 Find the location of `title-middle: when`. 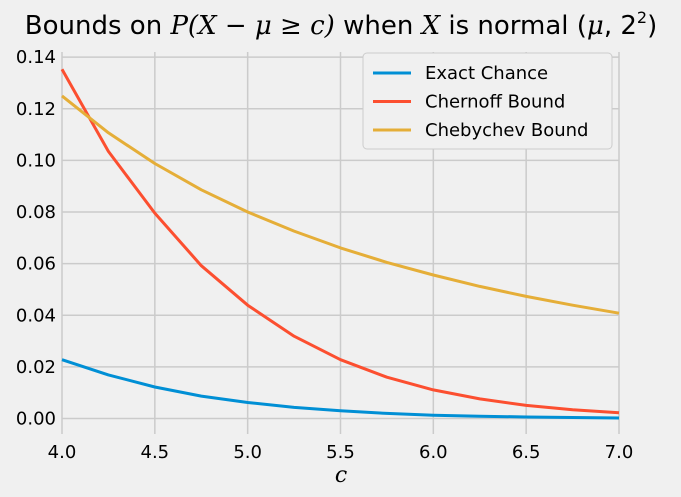

title-middle: when is located at coordinates (378, 26).